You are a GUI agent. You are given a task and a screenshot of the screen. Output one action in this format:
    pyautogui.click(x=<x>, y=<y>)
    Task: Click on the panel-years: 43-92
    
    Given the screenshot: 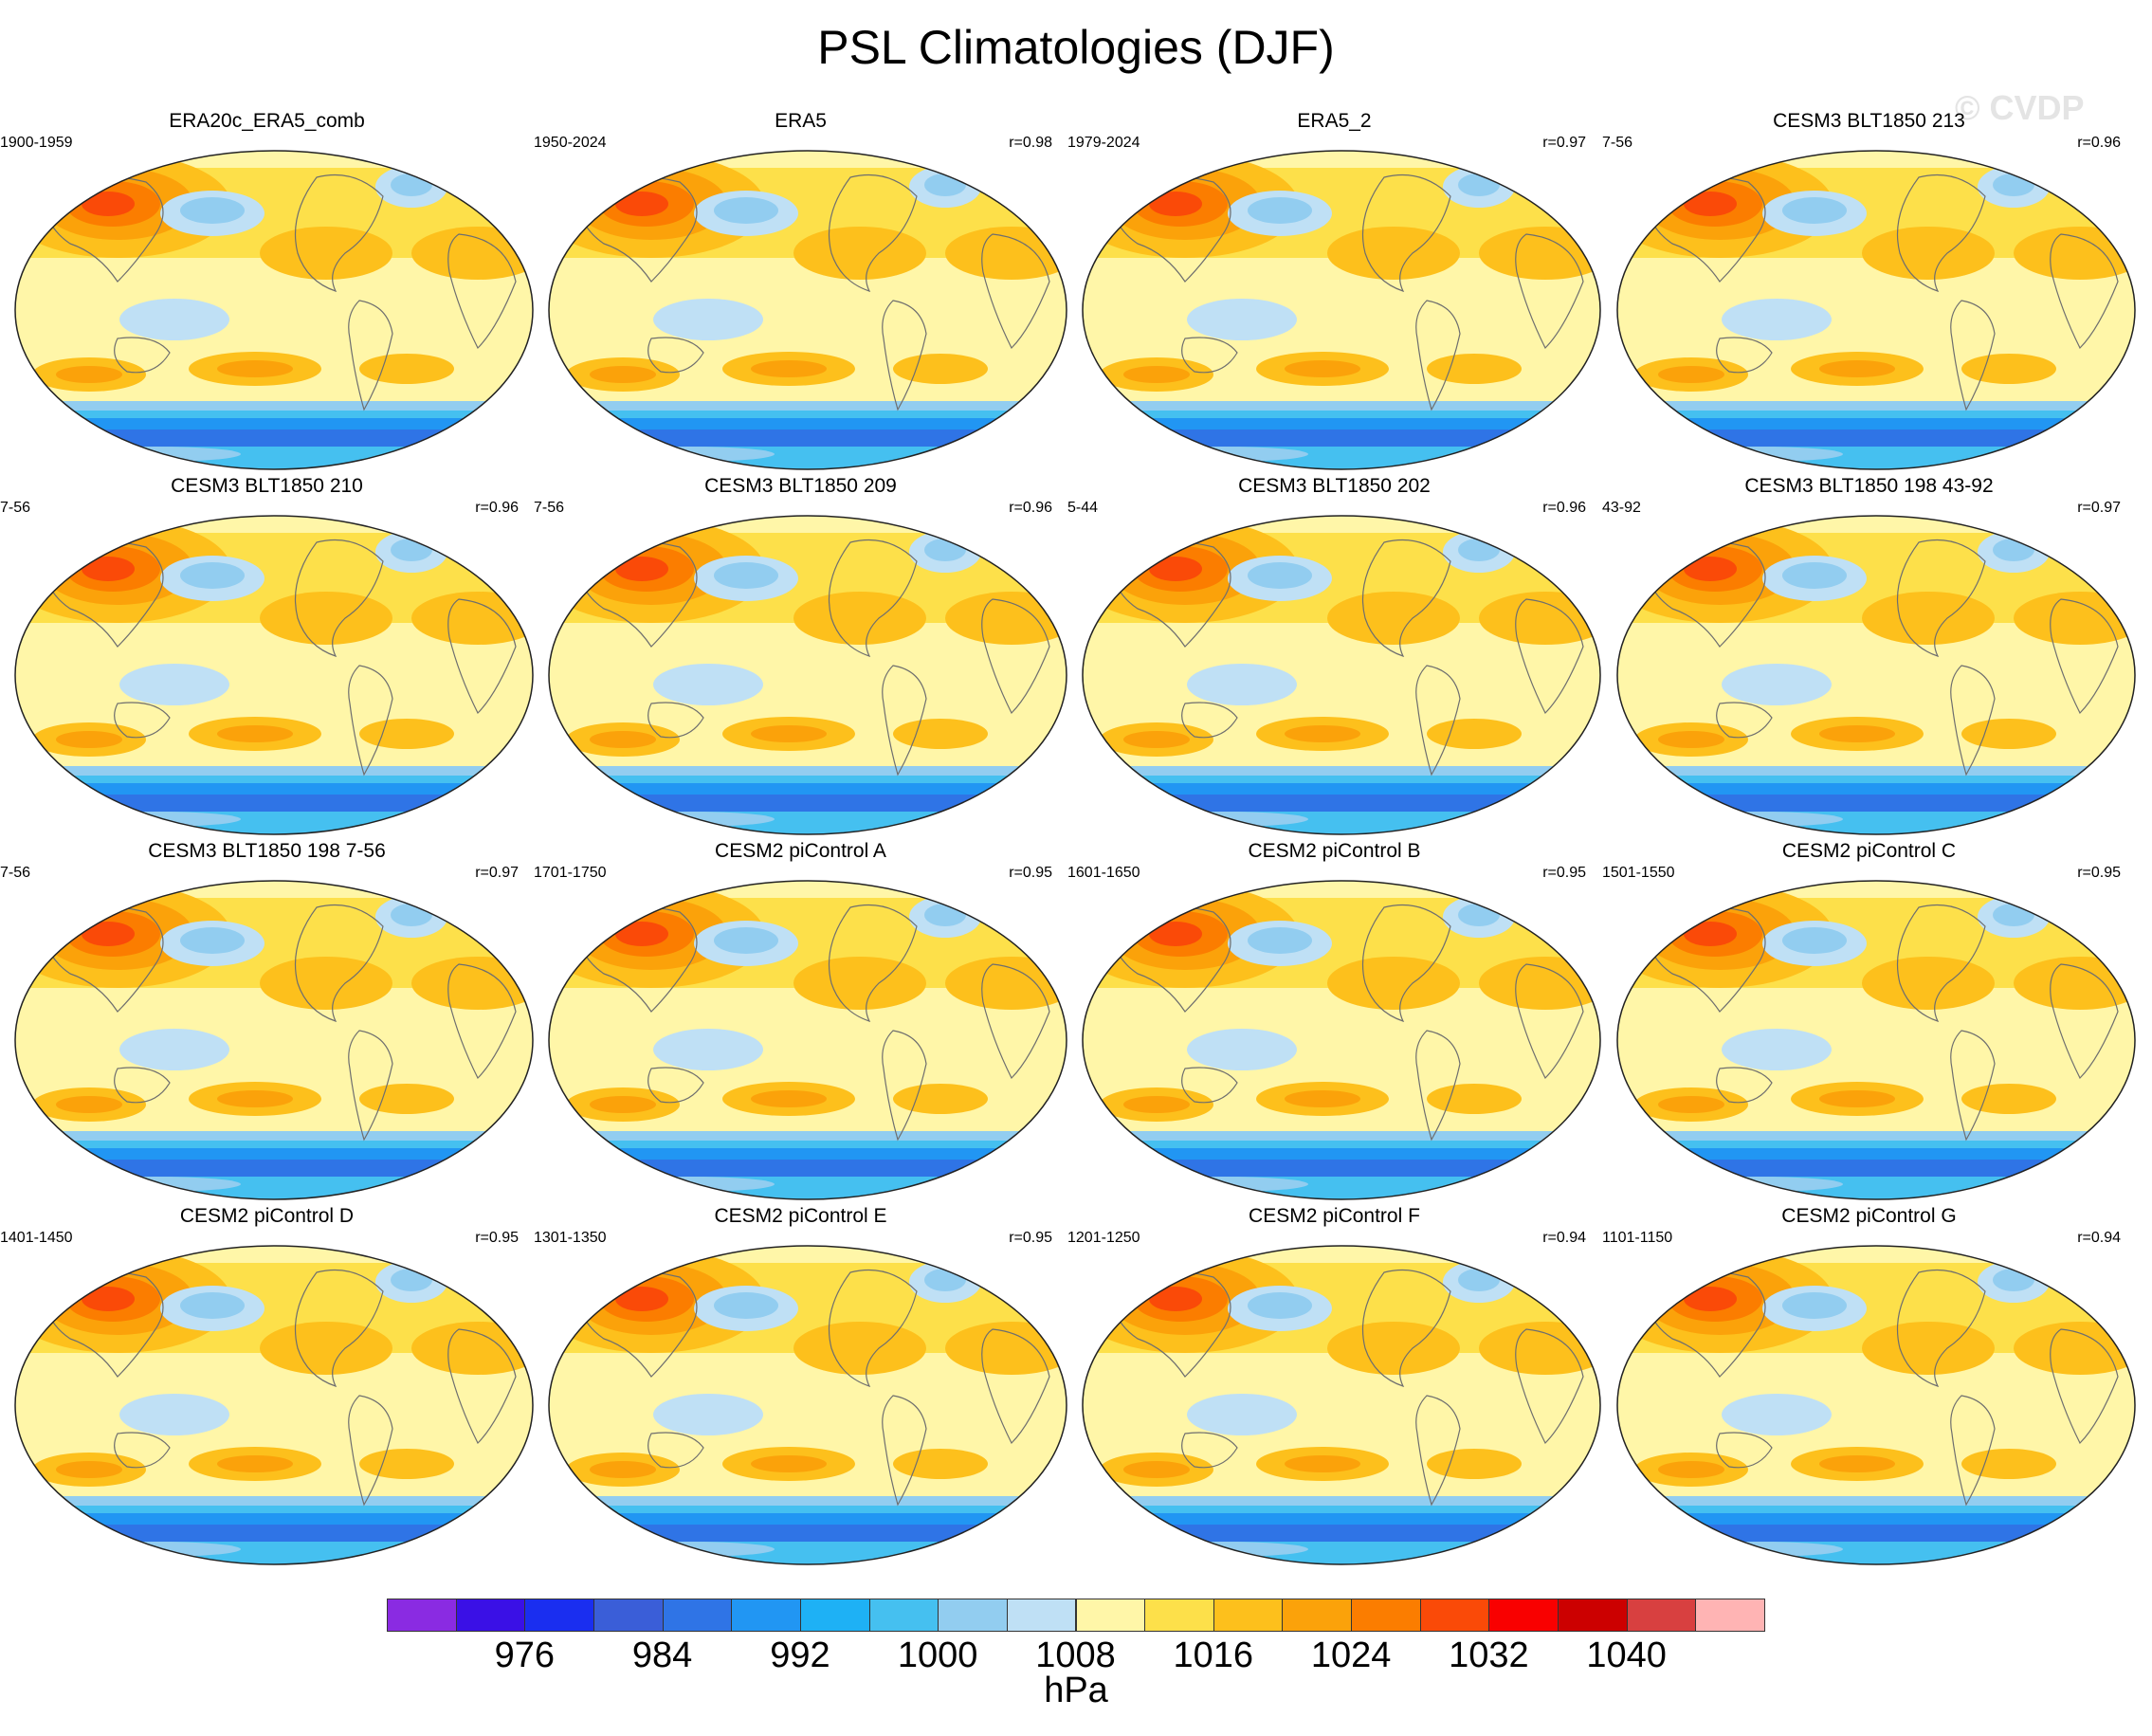 What is the action you would take?
    pyautogui.click(x=1622, y=508)
    